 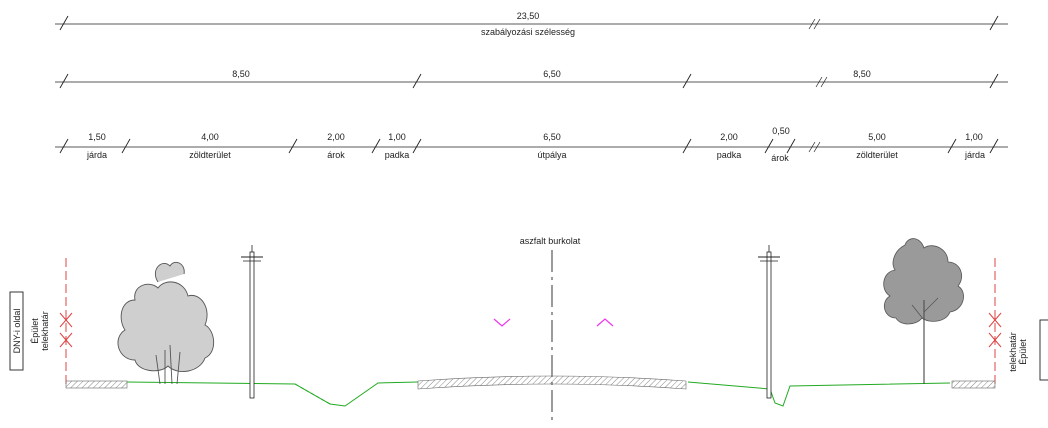 What do you see at coordinates (729, 137) in the screenshot?
I see `segment-value-padka: 2,00` at bounding box center [729, 137].